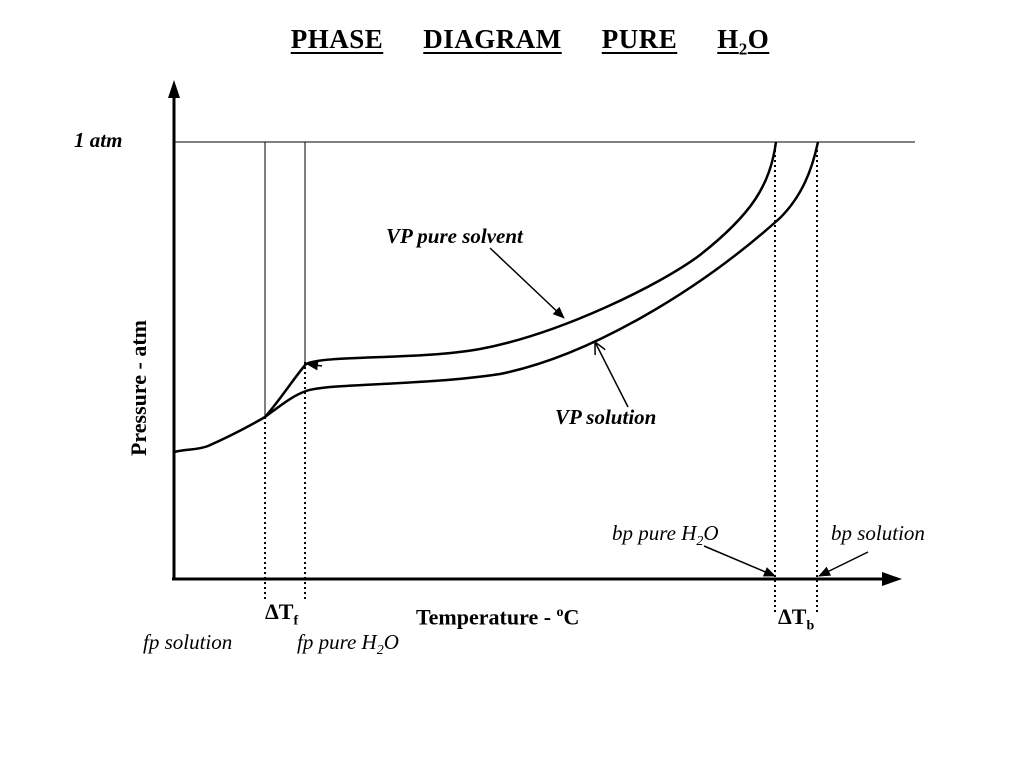 This screenshot has width=1024, height=768. Describe the element at coordinates (796, 619) in the screenshot. I see `delta-tb-label: ΔTb` at that location.